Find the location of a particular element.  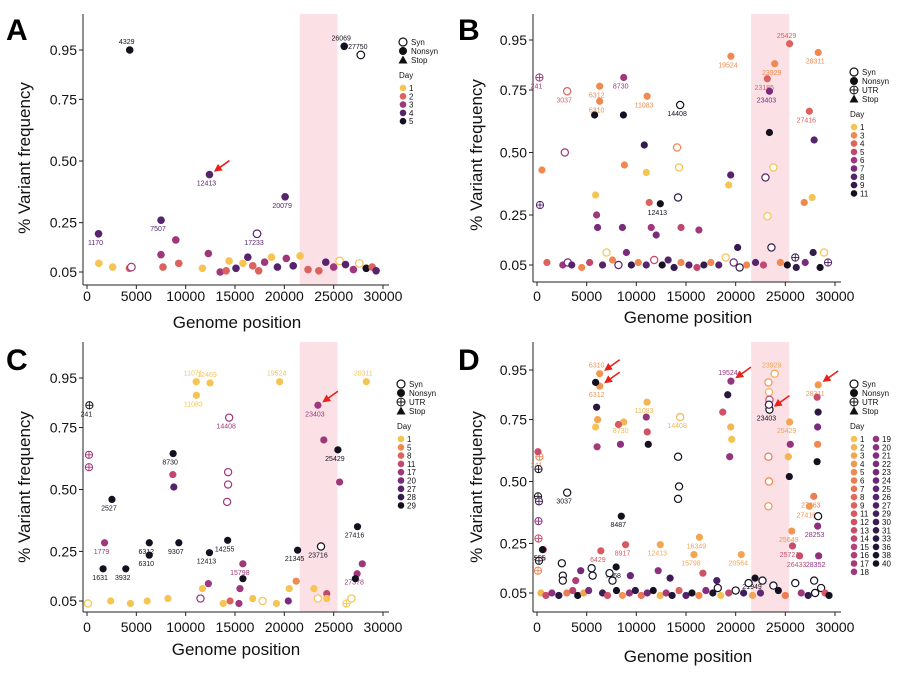

x-tick-label: 10000 is located at coordinates (185, 627).